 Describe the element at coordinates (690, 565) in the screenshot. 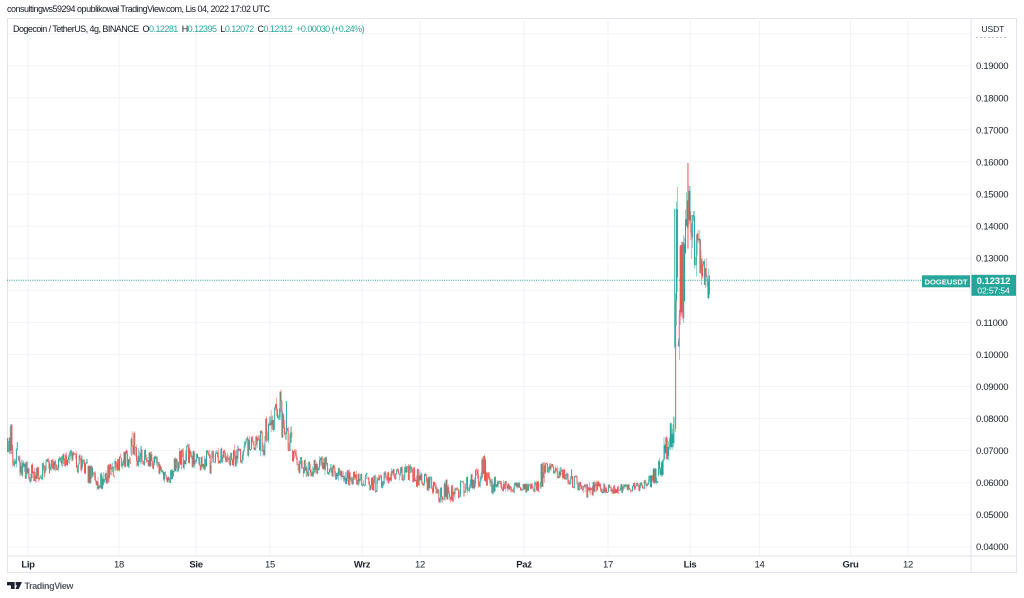

I see `svg-text: Lis` at that location.